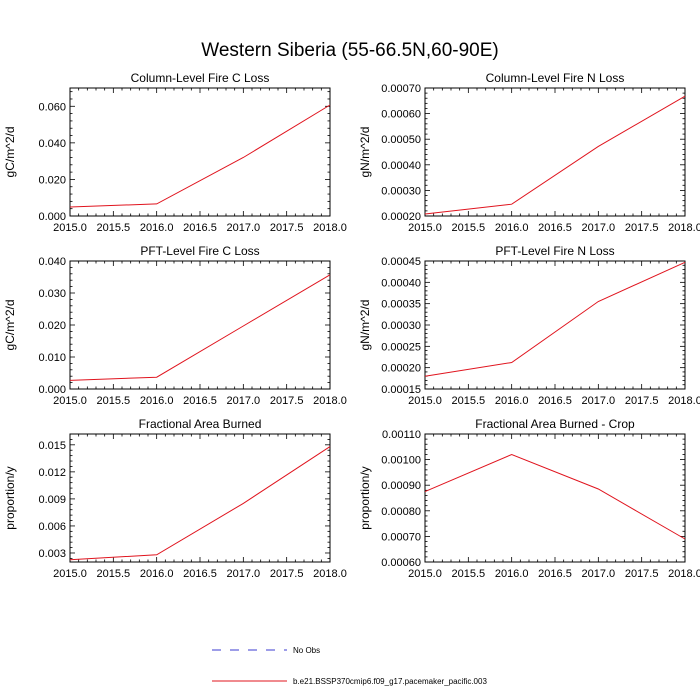 The height and width of the screenshot is (700, 700). Describe the element at coordinates (52, 326) in the screenshot. I see `y-tick-label: 0.020` at that location.